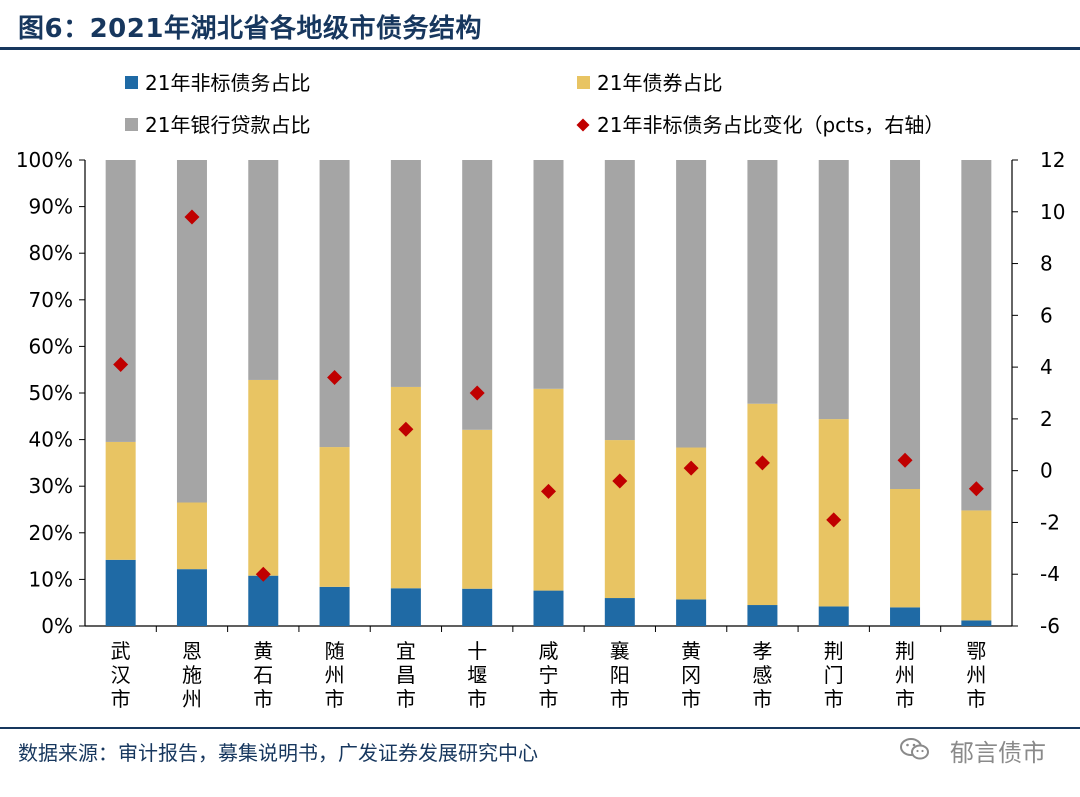  I want to click on left-tick-label: 90%, so click(51, 207).